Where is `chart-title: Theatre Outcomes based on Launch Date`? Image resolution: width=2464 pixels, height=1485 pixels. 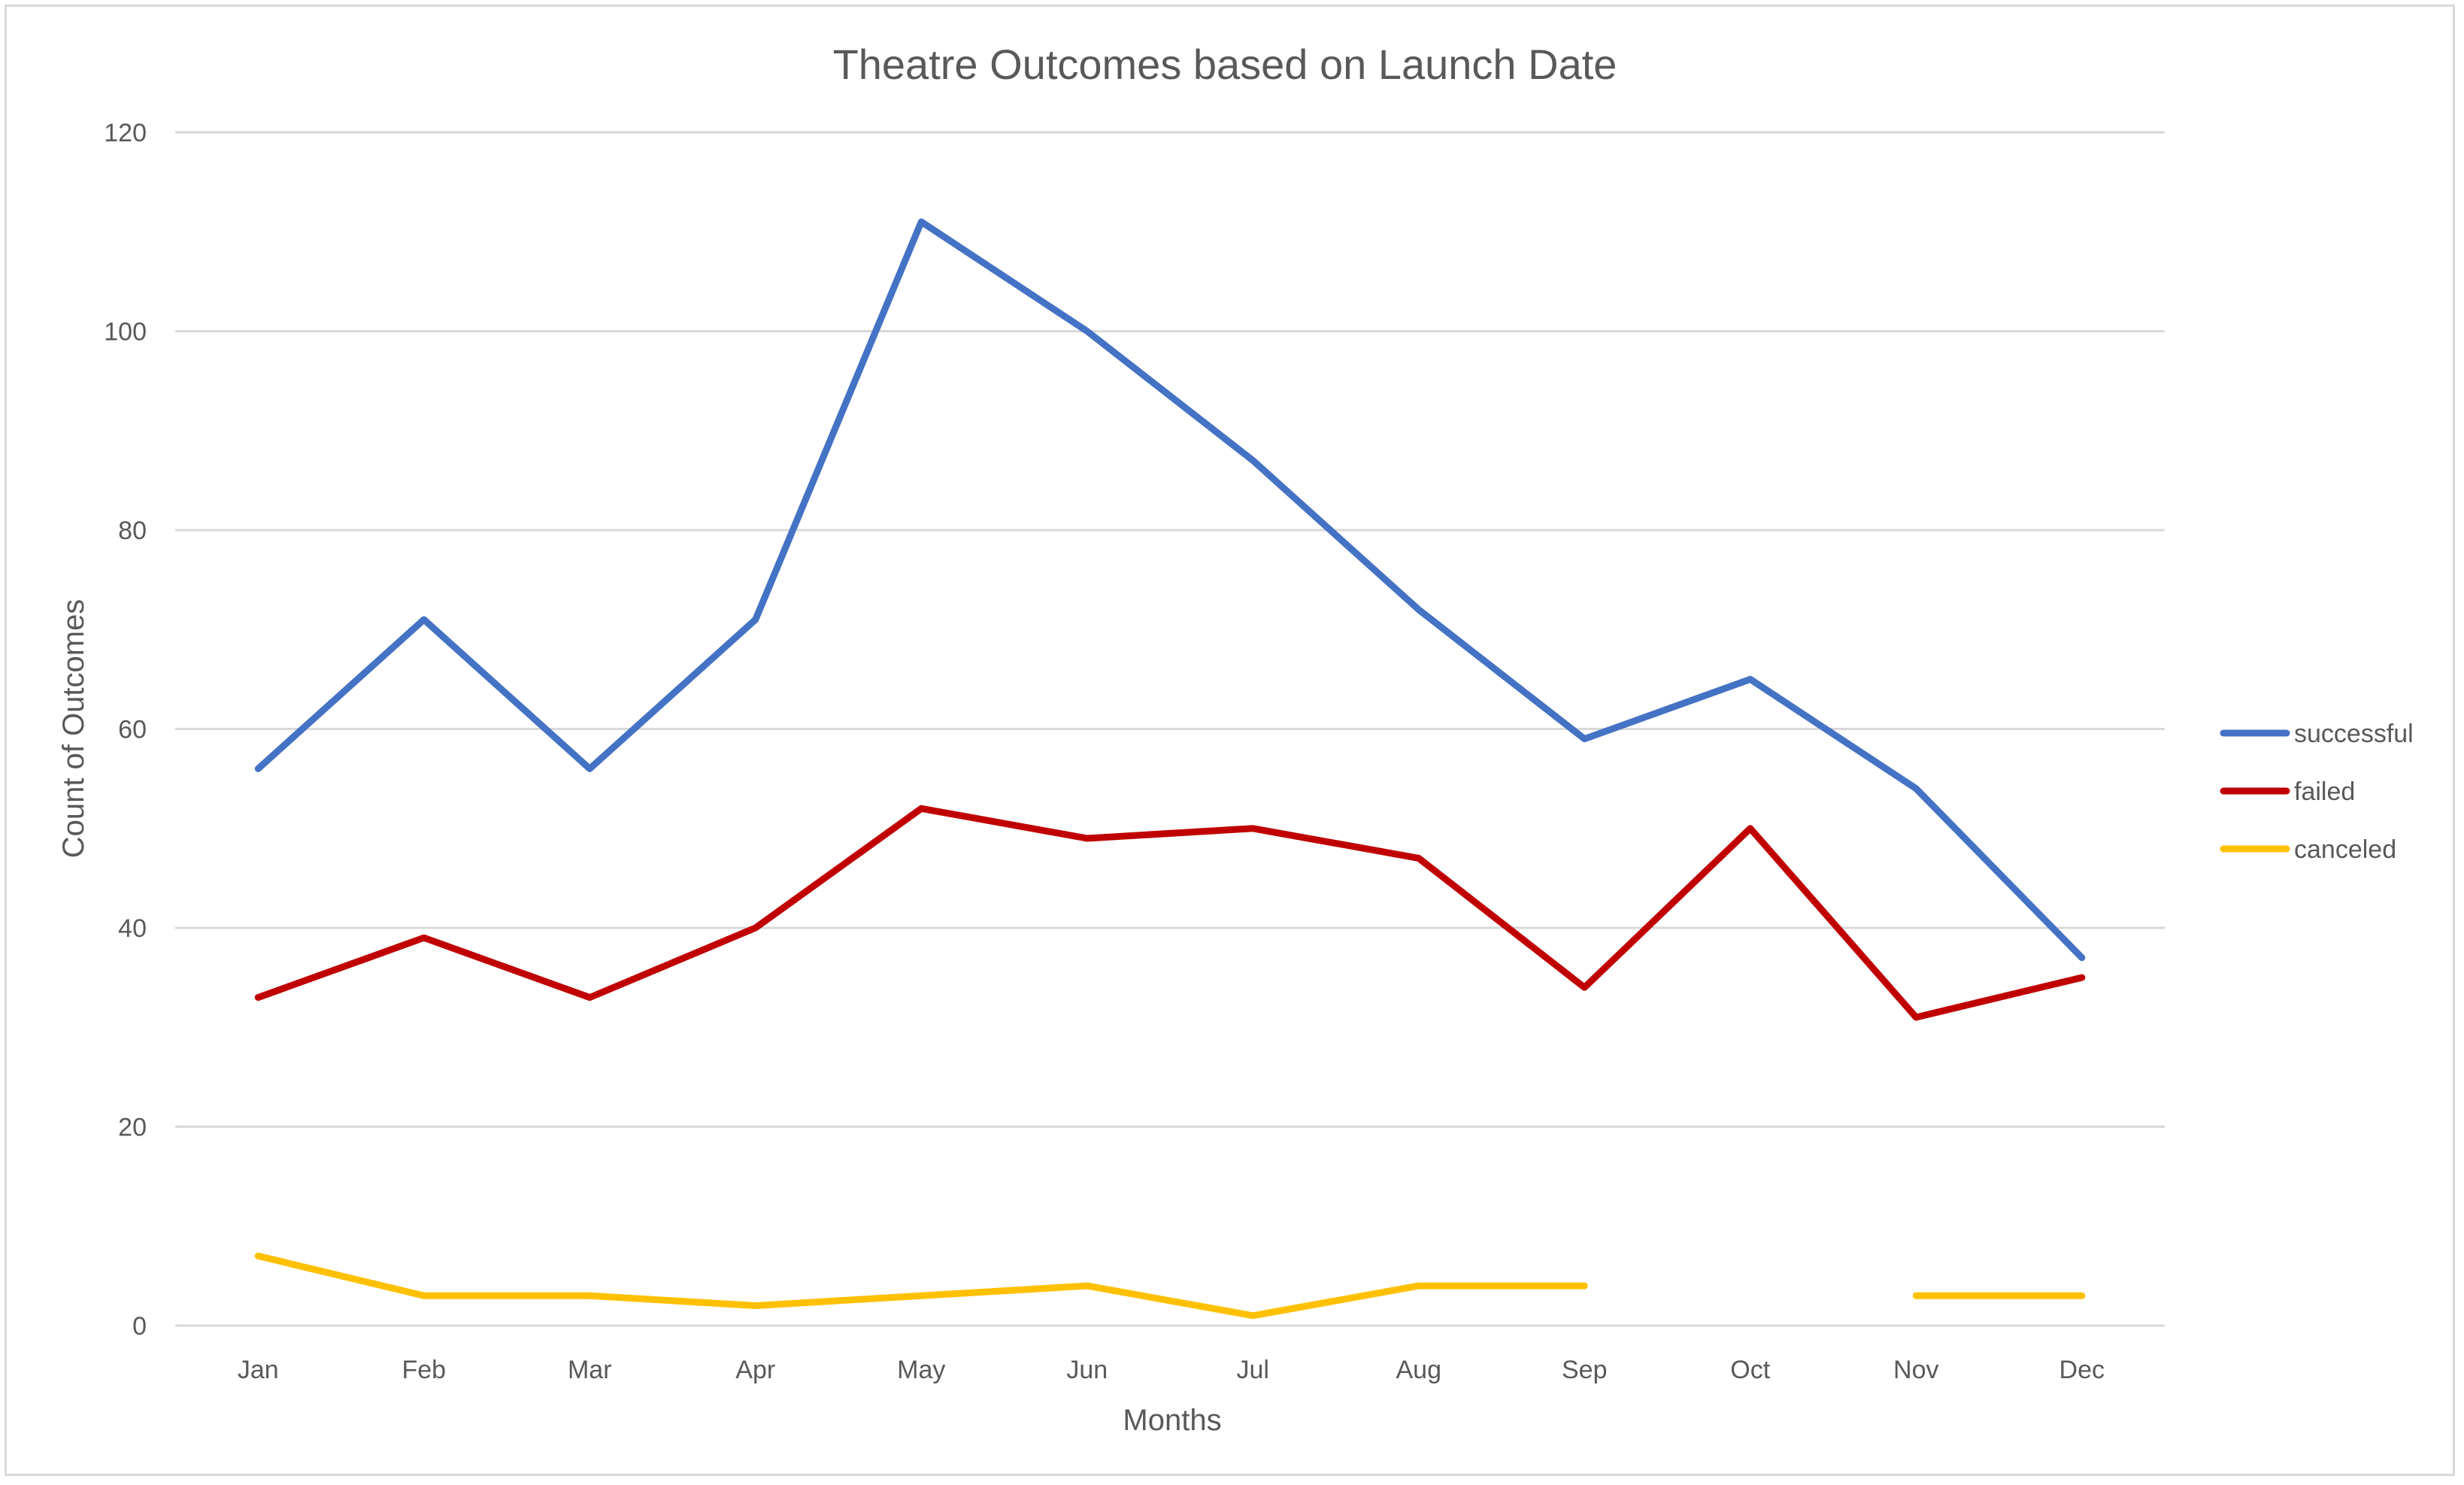 chart-title: Theatre Outcomes based on Launch Date is located at coordinates (1225, 64).